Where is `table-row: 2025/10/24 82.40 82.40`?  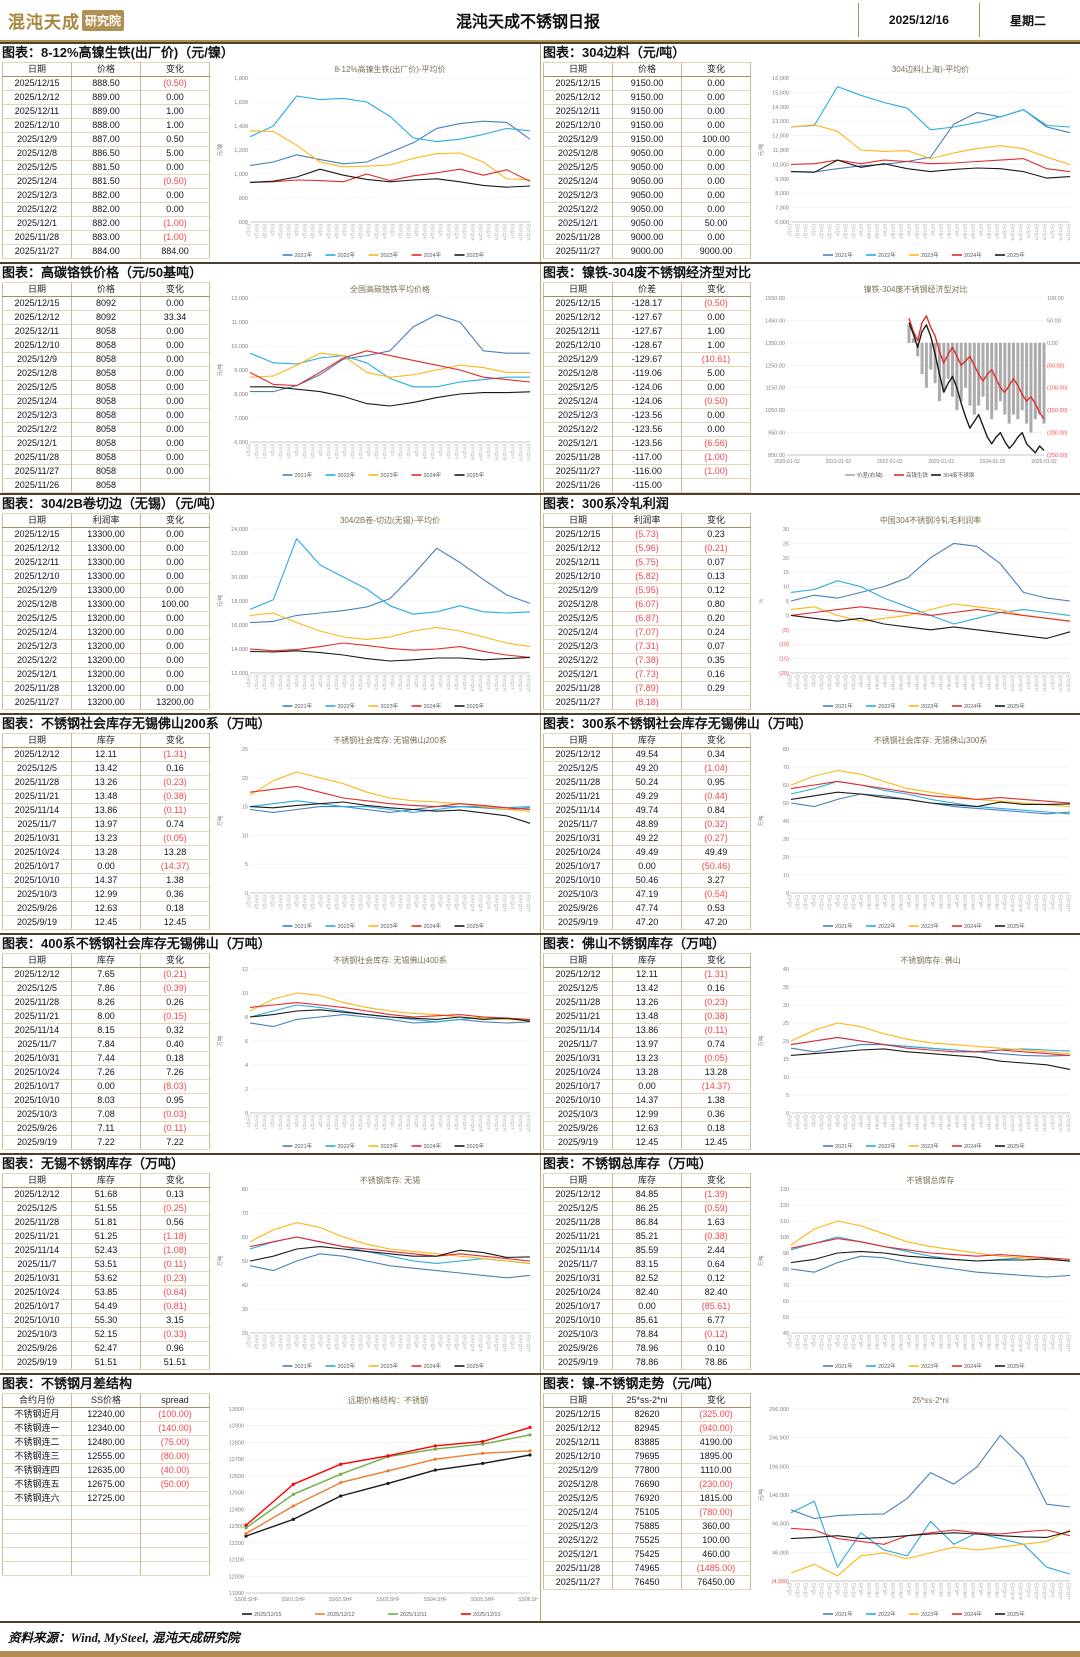 table-row: 2025/10/24 82.40 82.40 is located at coordinates (647, 1292).